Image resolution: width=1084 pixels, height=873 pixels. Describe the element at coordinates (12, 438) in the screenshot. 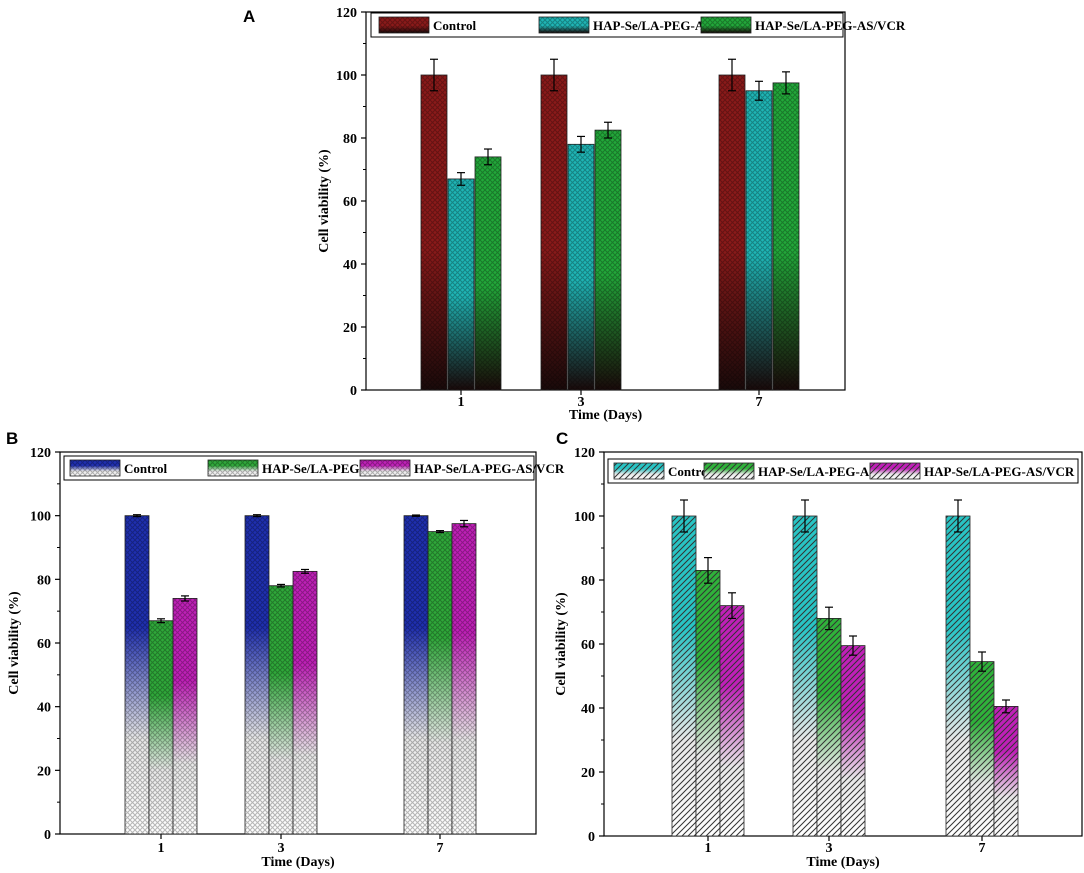

I see `panel-letter-b: B` at that location.